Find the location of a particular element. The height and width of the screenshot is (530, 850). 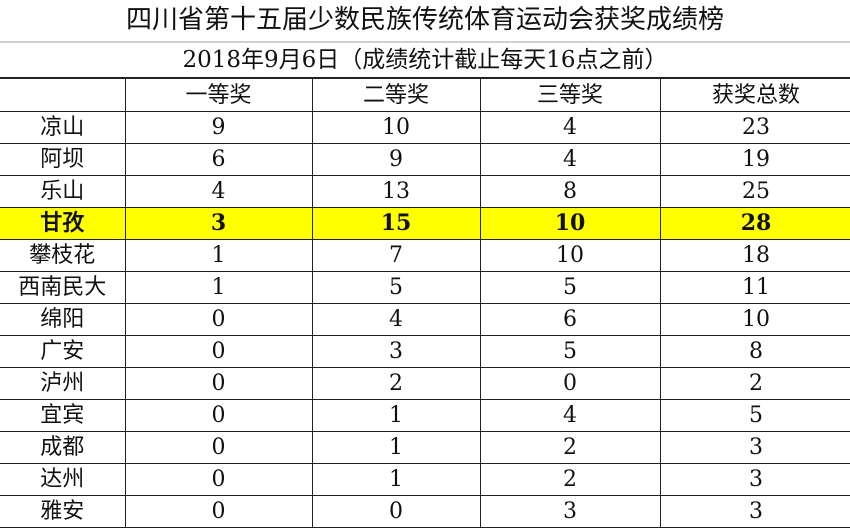

cell-team: 宜宾 is located at coordinates (63, 415).